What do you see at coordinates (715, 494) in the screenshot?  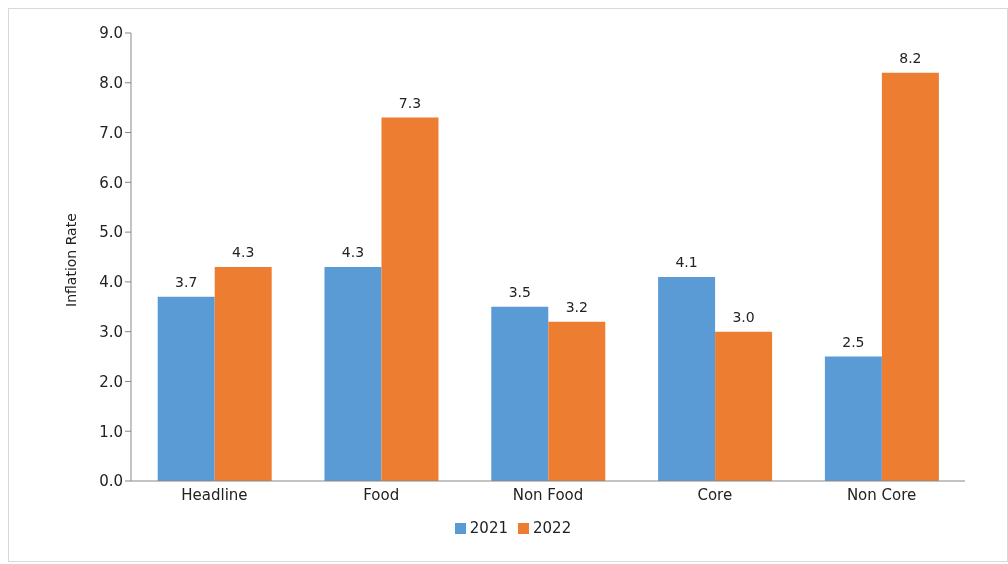 I see `x-tick-label: Core` at bounding box center [715, 494].